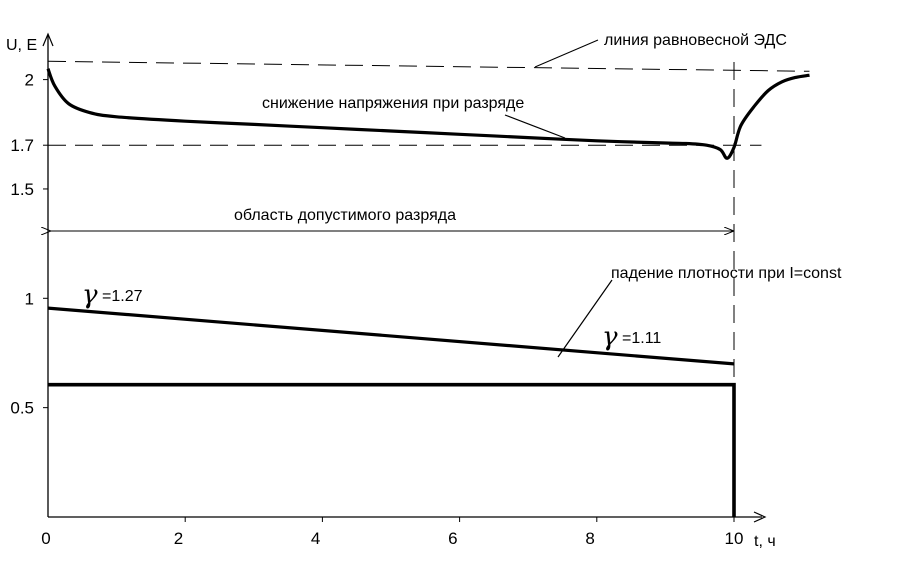 The height and width of the screenshot is (583, 907). What do you see at coordinates (22, 408) in the screenshot?
I see `y-tick-label: 0.5` at bounding box center [22, 408].